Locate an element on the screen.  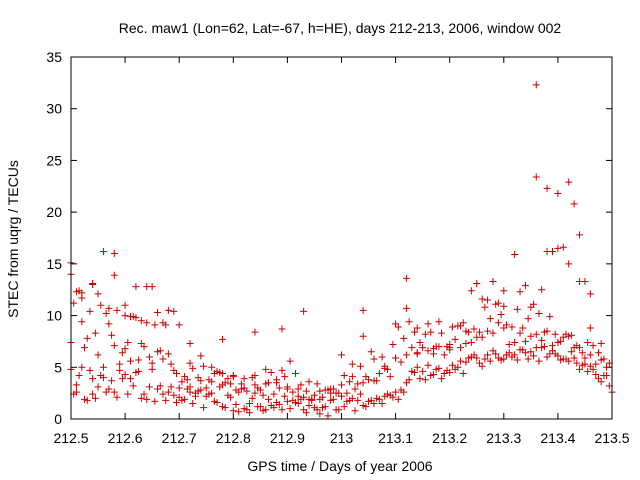
y-tick-label: 0 is located at coordinates (58, 419).